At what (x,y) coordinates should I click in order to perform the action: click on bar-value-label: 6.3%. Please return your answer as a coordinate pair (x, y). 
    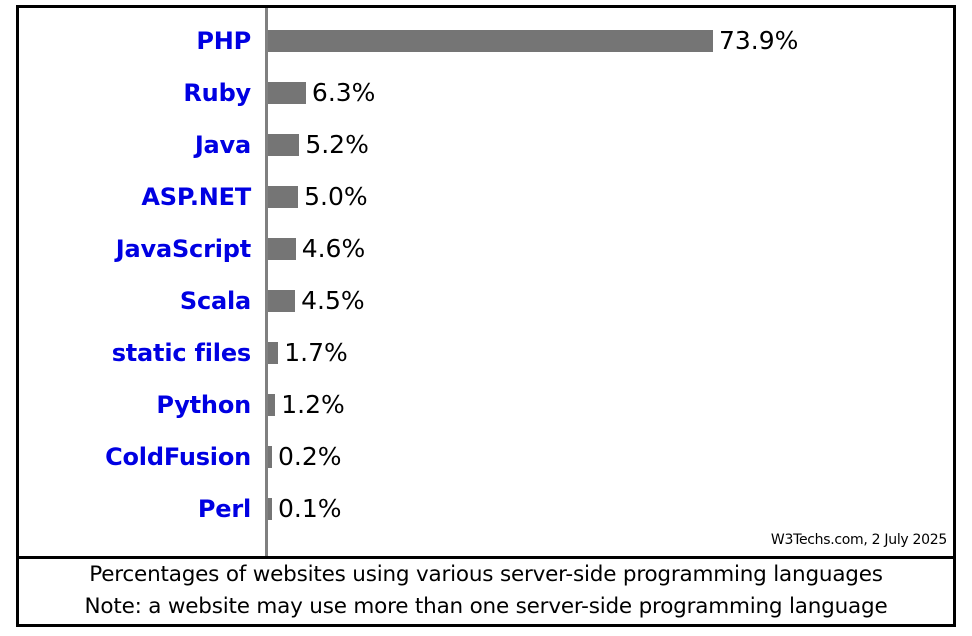
    Looking at the image, I should click on (343, 92).